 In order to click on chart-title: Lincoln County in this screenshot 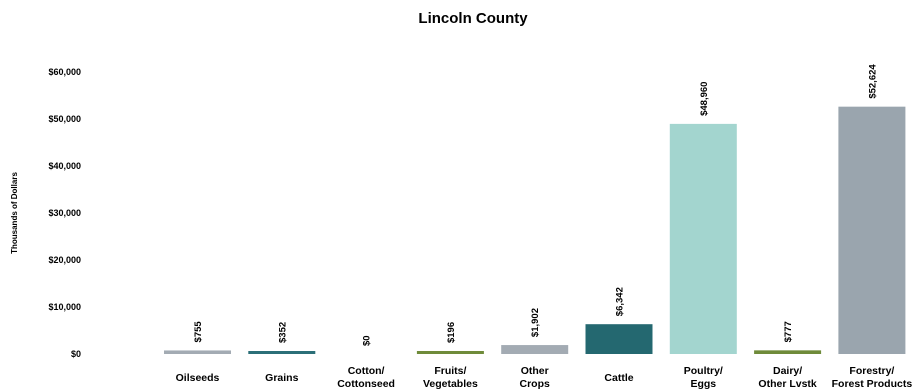, I will do `click(473, 18)`.